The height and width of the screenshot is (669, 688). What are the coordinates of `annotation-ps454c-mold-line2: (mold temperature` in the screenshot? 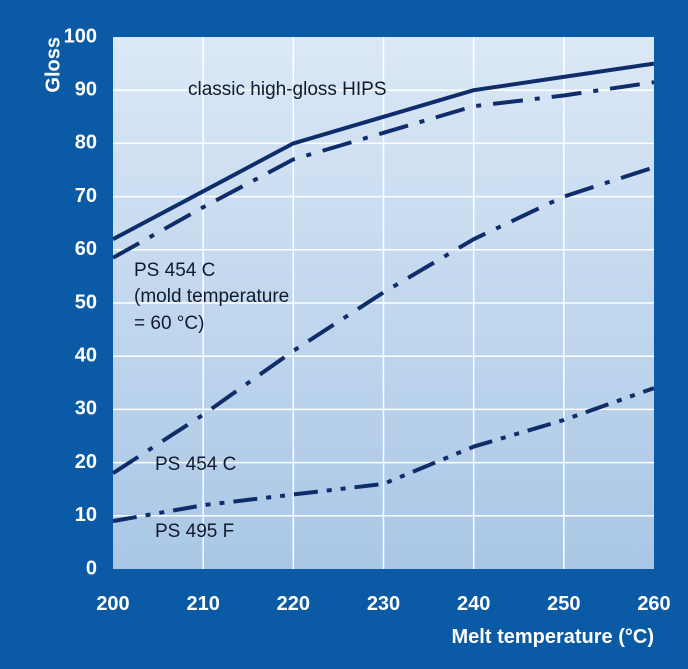 It's located at (211, 296).